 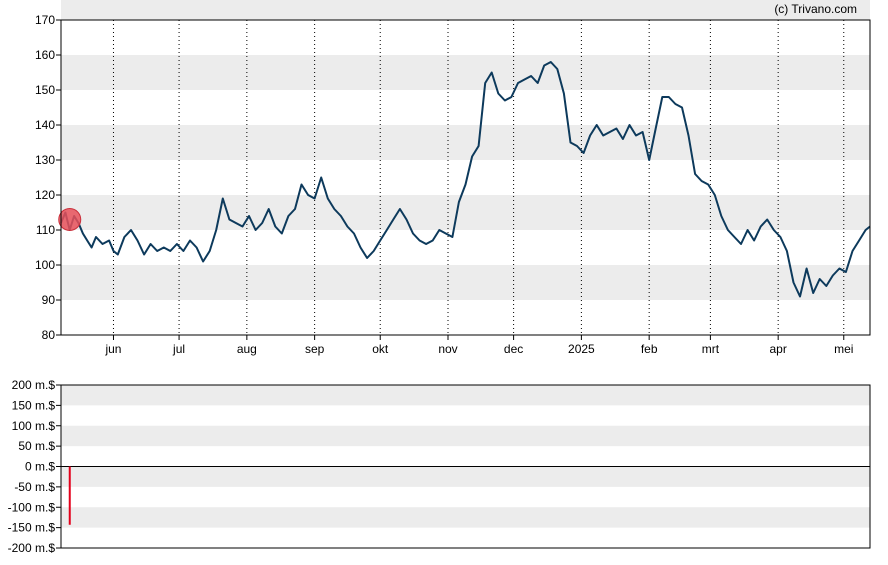 What do you see at coordinates (49, 335) in the screenshot?
I see `y-tick-label: 80` at bounding box center [49, 335].